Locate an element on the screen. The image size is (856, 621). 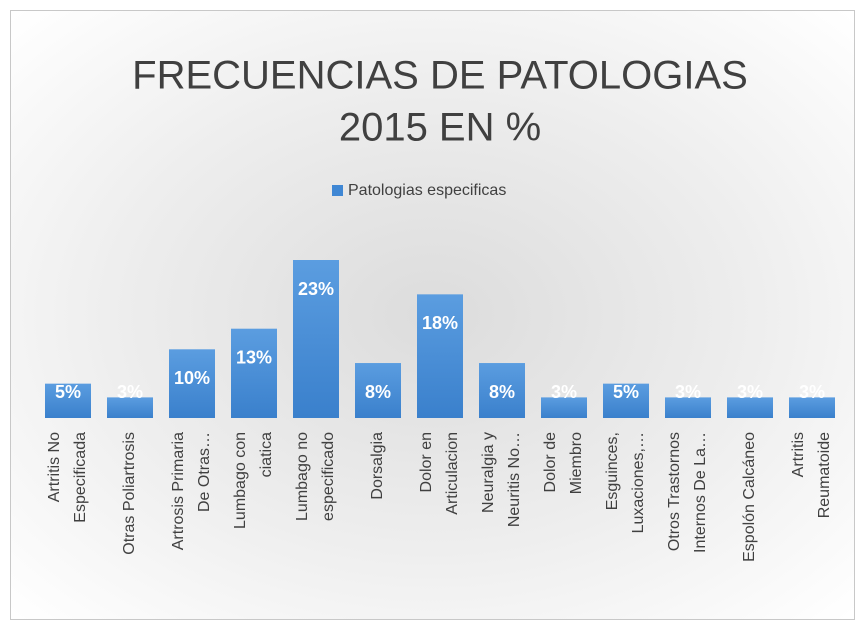
x-tick-label: Lumbago no is located at coordinates (302, 476).